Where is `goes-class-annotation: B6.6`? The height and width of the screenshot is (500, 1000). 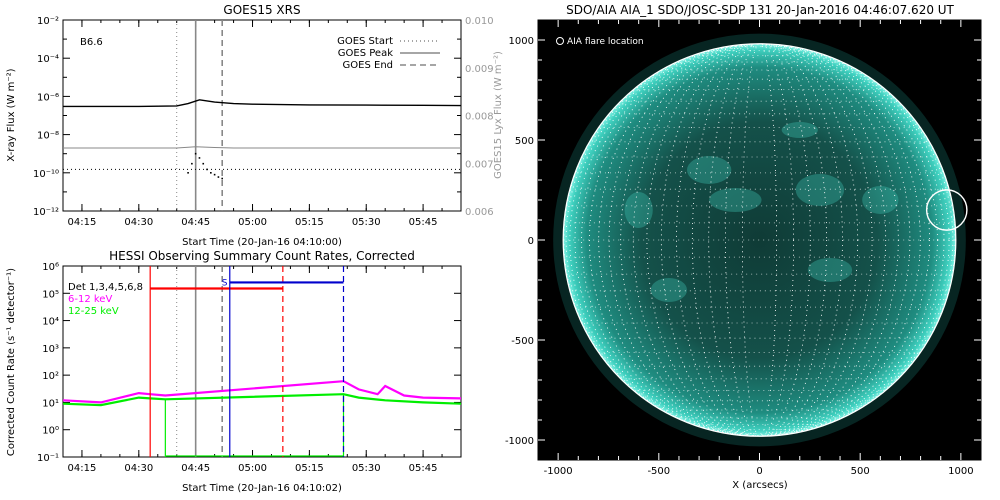
goes-class-annotation: B6.6 is located at coordinates (91, 42).